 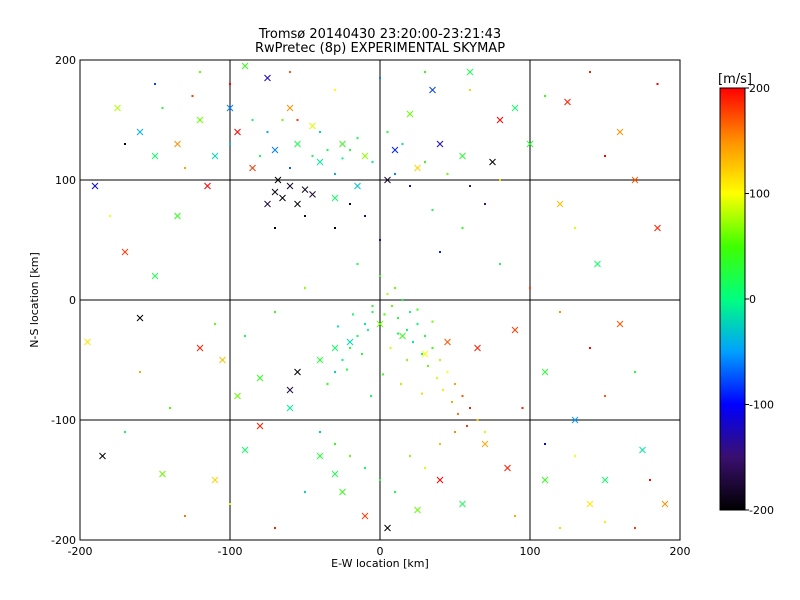 What do you see at coordinates (72, 300) in the screenshot?
I see `y-tick-label: 0` at bounding box center [72, 300].